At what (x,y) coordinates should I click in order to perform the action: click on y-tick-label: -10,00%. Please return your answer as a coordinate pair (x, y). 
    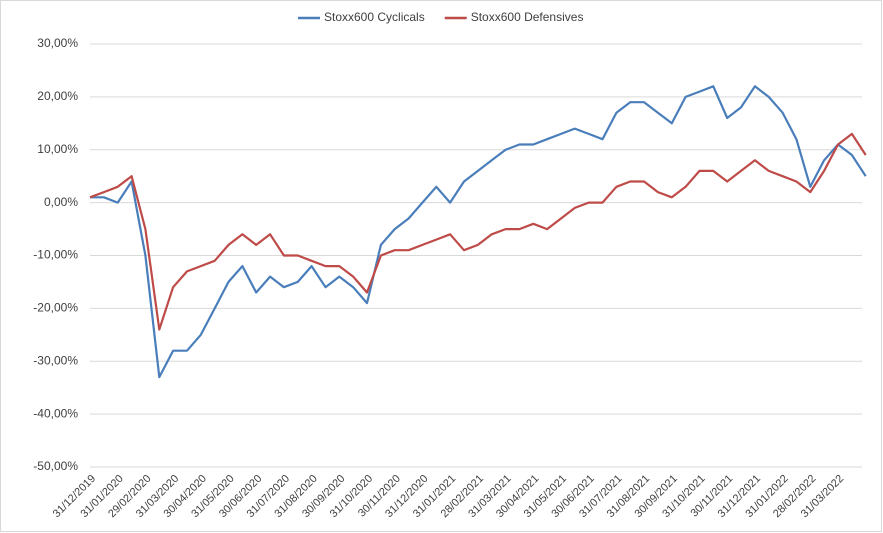
    Looking at the image, I should click on (55, 255).